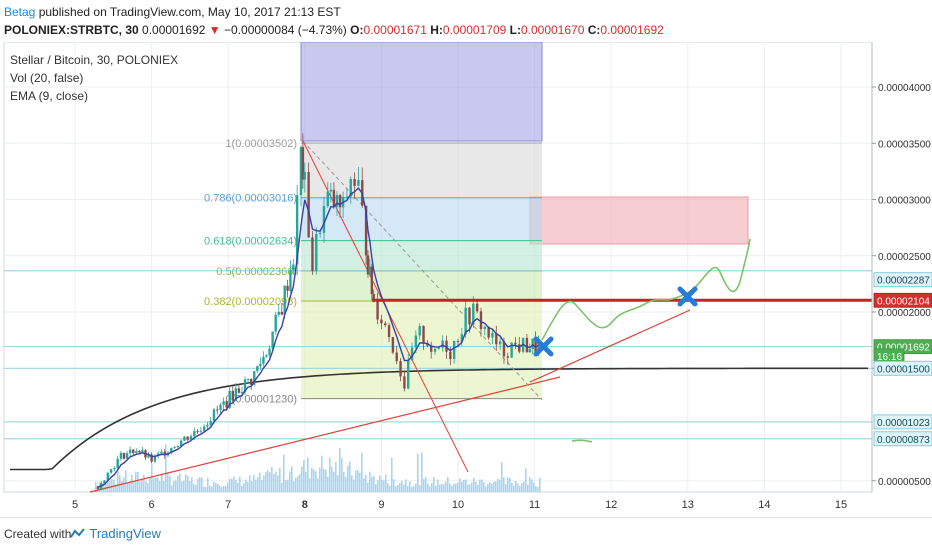  Describe the element at coordinates (543, 346) in the screenshot. I see `entry-cross-icon` at that location.